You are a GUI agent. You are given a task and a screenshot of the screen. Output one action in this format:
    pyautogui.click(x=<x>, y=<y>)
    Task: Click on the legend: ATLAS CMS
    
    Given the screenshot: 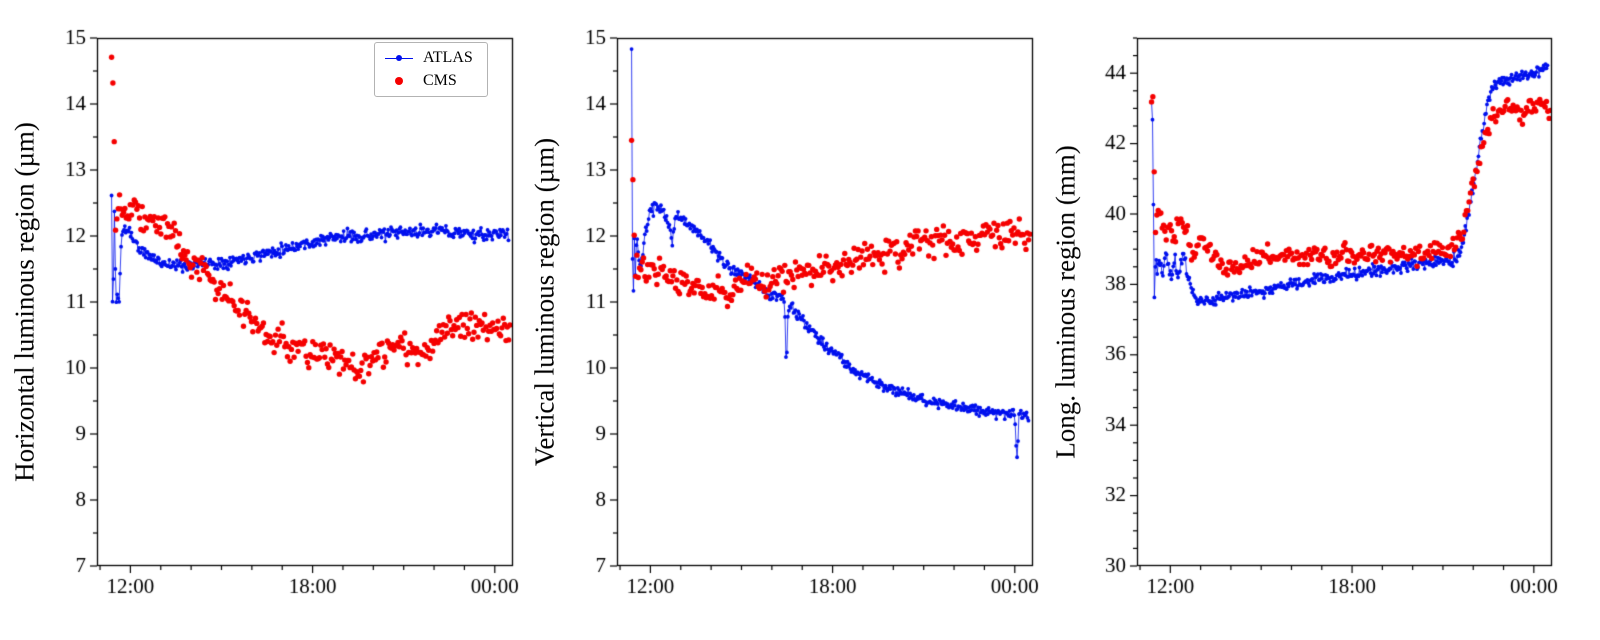 What is the action you would take?
    pyautogui.click(x=431, y=69)
    